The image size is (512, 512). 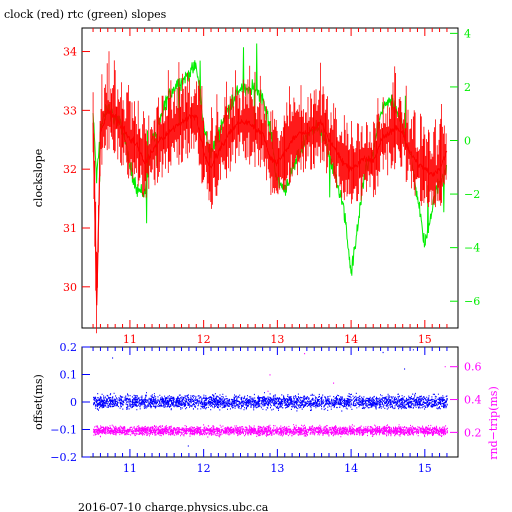 What do you see at coordinates (472, 301) in the screenshot?
I see `slope-right-tick-label: −6` at bounding box center [472, 301].